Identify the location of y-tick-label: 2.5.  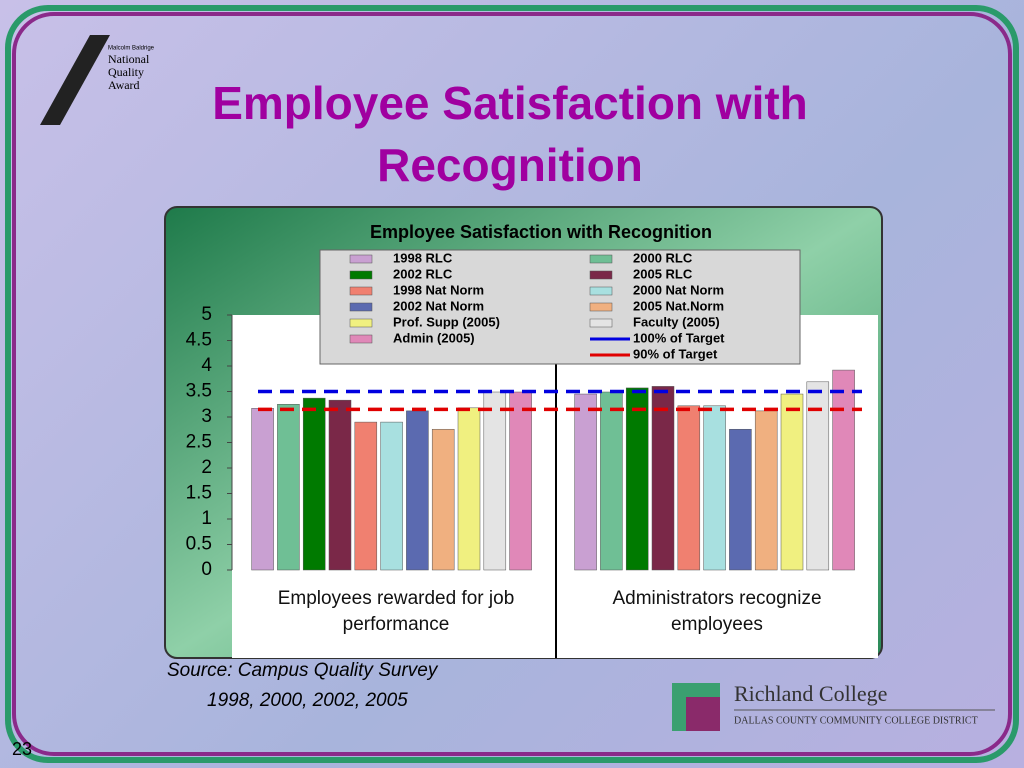
(199, 442).